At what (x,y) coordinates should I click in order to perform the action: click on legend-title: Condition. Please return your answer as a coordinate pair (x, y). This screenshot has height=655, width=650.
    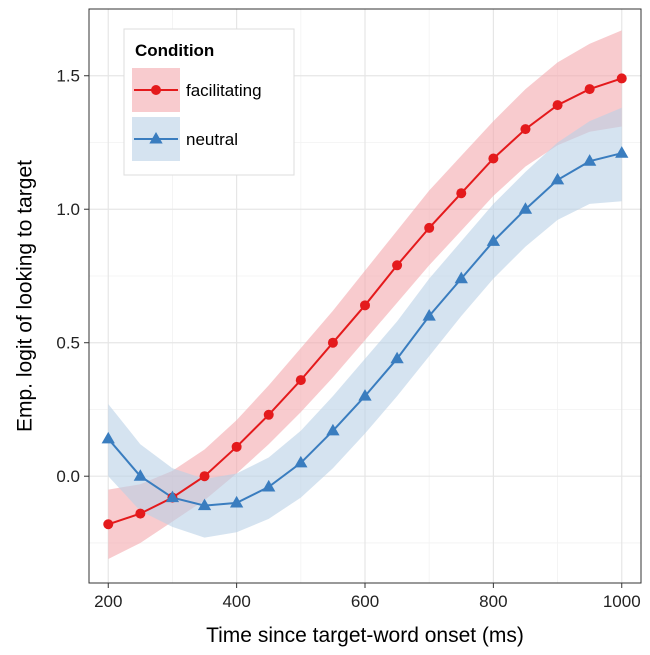
    Looking at the image, I should click on (174, 50).